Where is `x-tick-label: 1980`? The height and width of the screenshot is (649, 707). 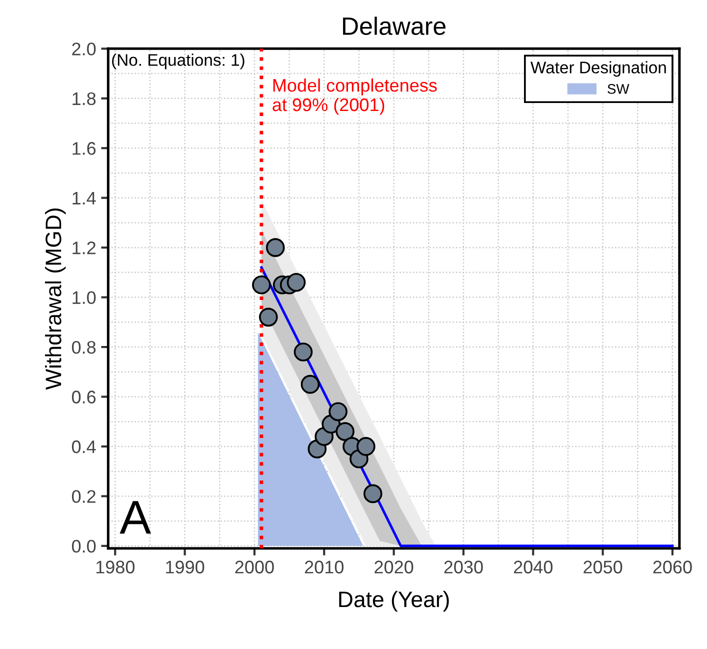 x-tick-label: 1980 is located at coordinates (115, 567).